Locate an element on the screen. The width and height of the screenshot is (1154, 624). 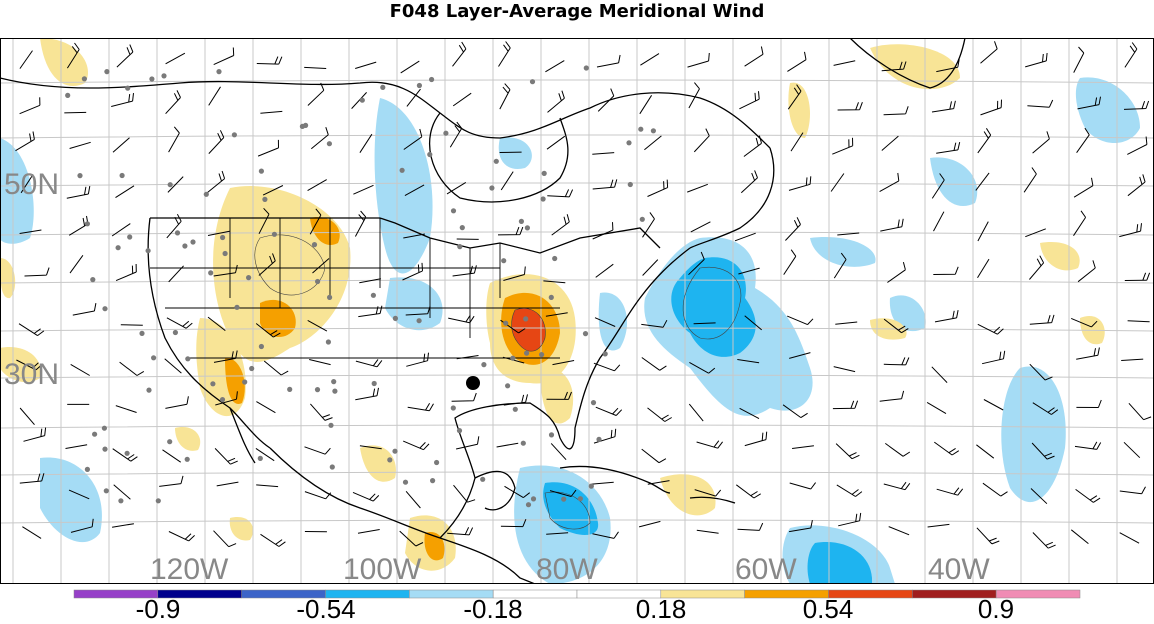
selected-station-marker is located at coordinates (473, 383).